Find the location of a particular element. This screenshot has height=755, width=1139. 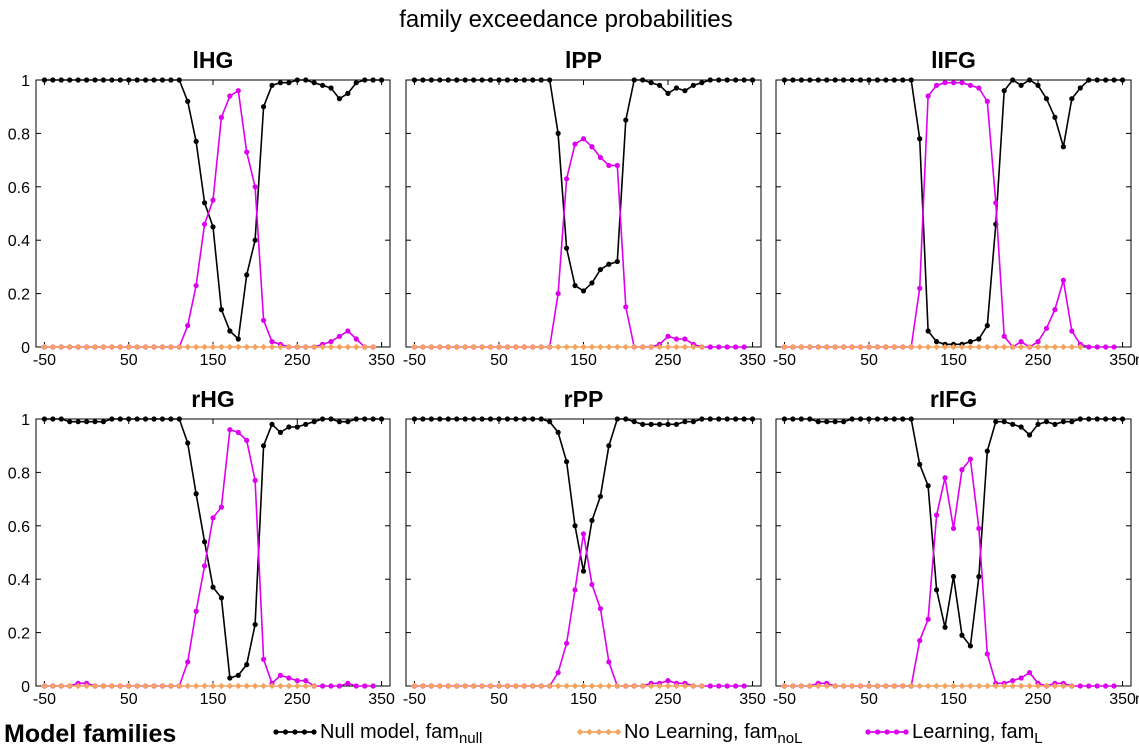

y-tick-label: 0.2 is located at coordinates (19, 634).